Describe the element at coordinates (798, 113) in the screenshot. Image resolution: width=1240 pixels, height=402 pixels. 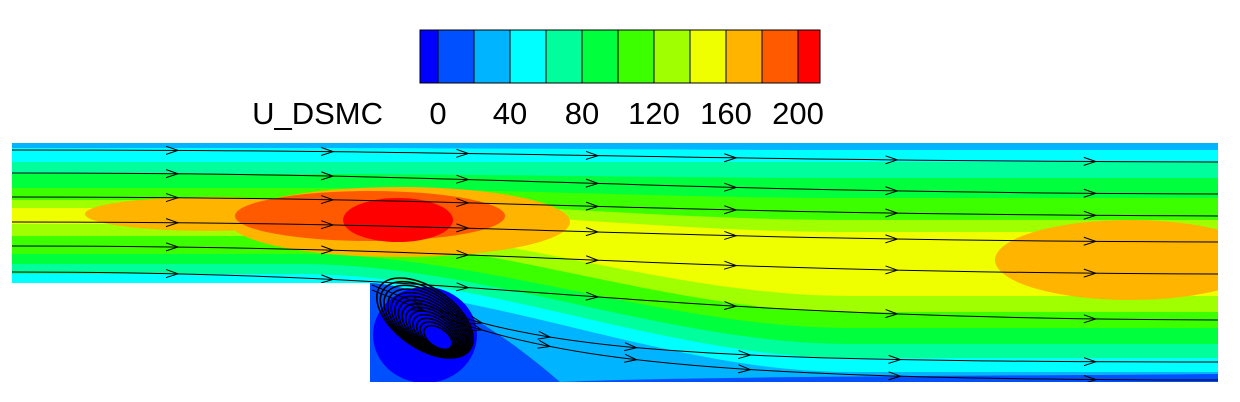
I see `colorbar-tick-label: 200` at that location.